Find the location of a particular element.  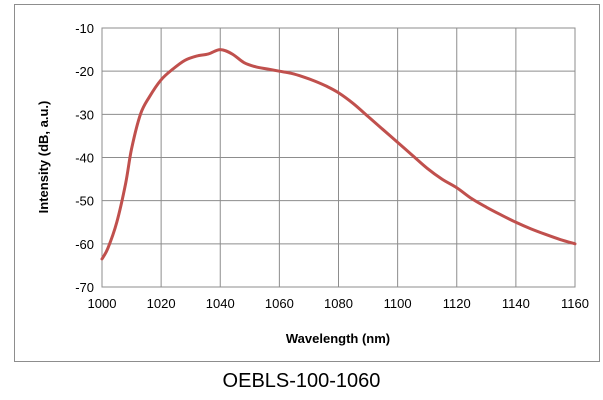

y-tick-label: -20 is located at coordinates (84, 71).